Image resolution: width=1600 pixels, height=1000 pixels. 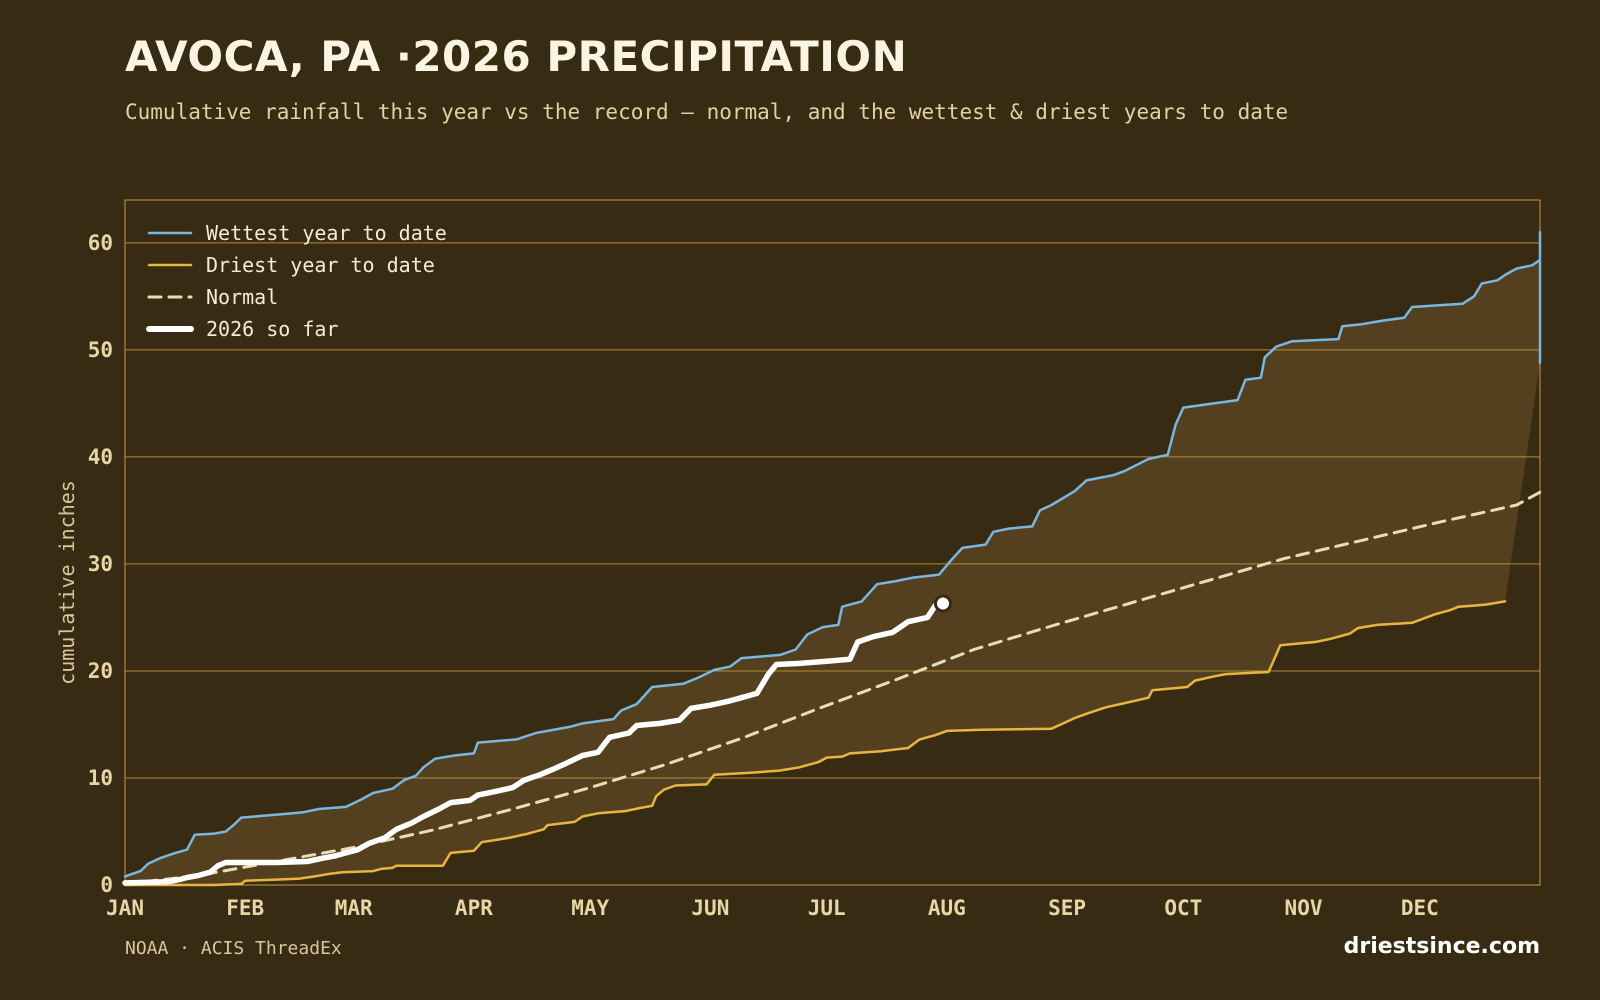 I want to click on data-source: NOAA · ACIS ThreadEx, so click(x=233, y=948).